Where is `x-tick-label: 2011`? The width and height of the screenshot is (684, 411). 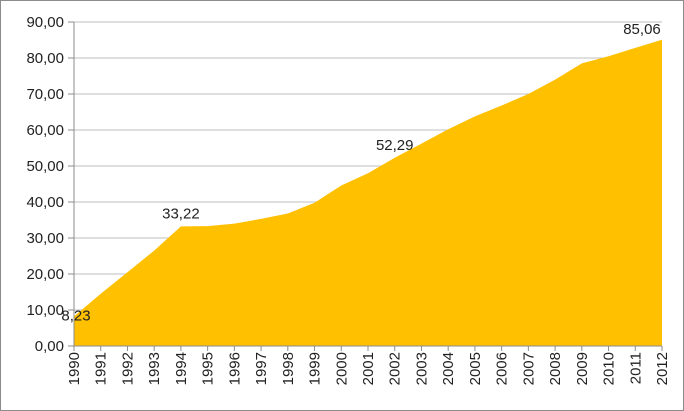
x-tick-label: 2011 is located at coordinates (635, 368).